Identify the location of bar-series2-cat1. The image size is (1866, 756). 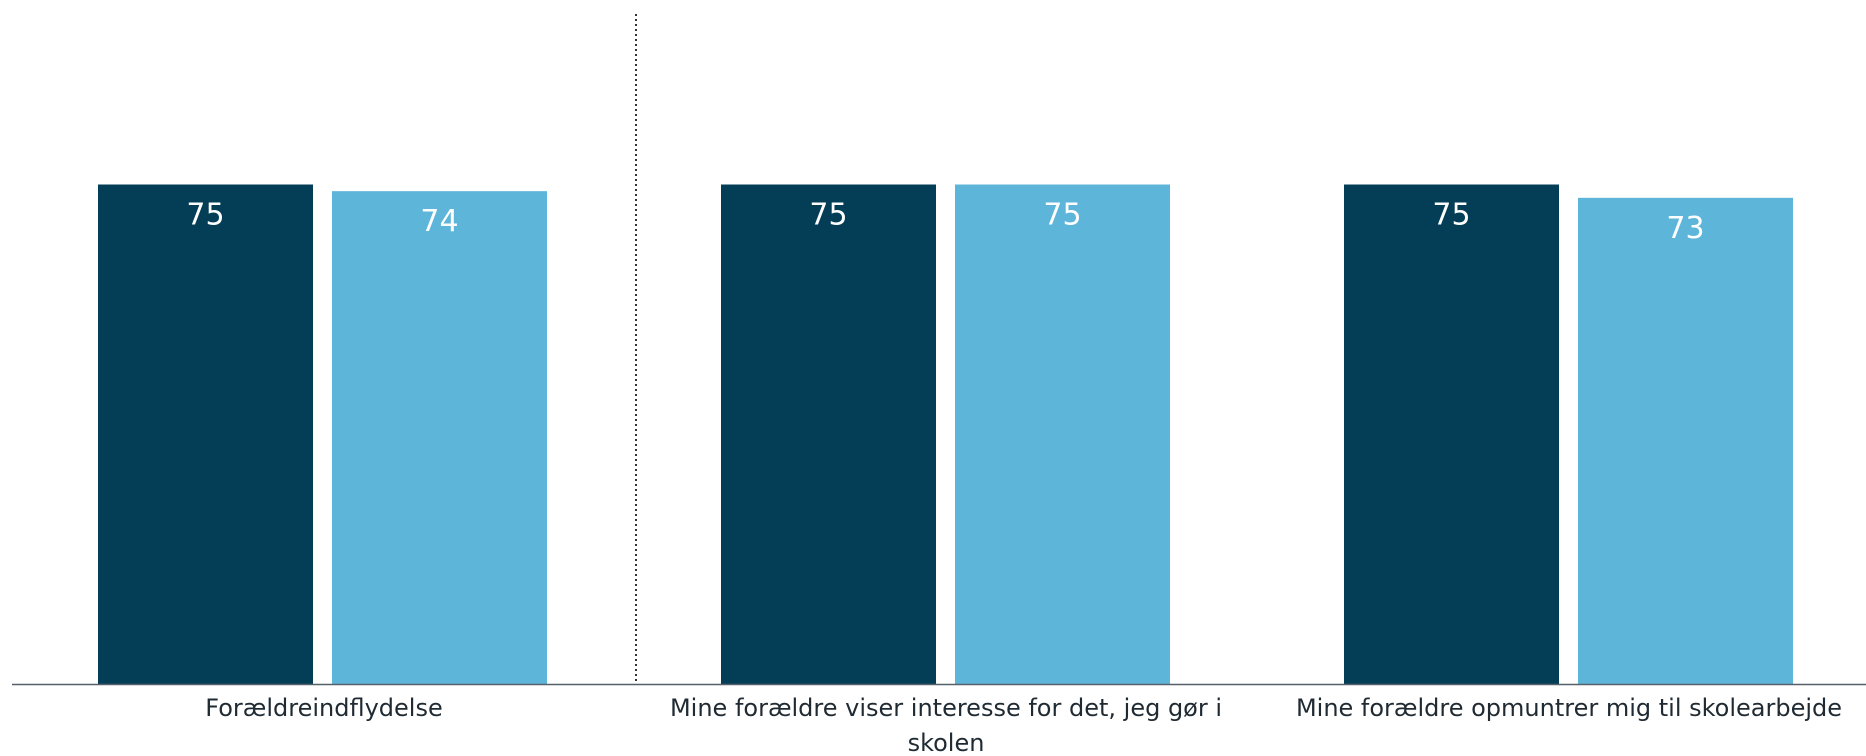
(439, 437).